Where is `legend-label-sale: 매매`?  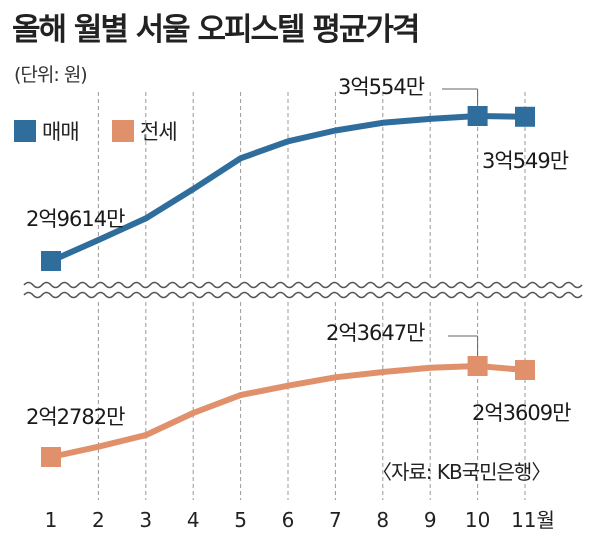 legend-label-sale: 매매 is located at coordinates (61, 132).